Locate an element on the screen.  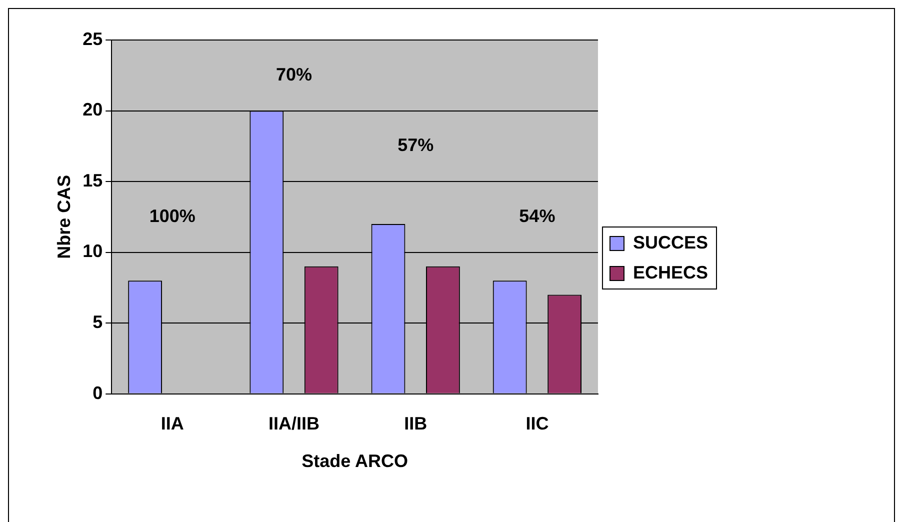
x-axis-title: Stade ARCO is located at coordinates (355, 461).